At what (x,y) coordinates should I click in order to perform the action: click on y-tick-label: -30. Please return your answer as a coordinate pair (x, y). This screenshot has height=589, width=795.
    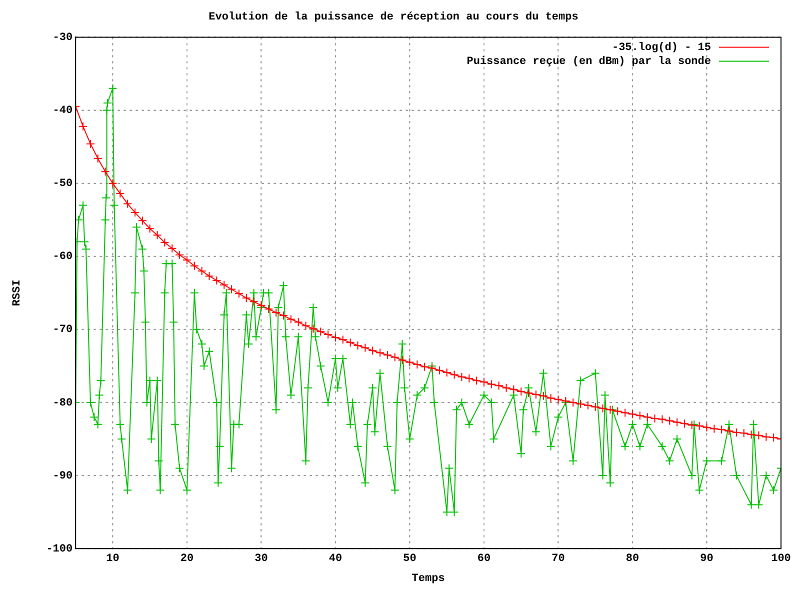
    Looking at the image, I should click on (62, 38).